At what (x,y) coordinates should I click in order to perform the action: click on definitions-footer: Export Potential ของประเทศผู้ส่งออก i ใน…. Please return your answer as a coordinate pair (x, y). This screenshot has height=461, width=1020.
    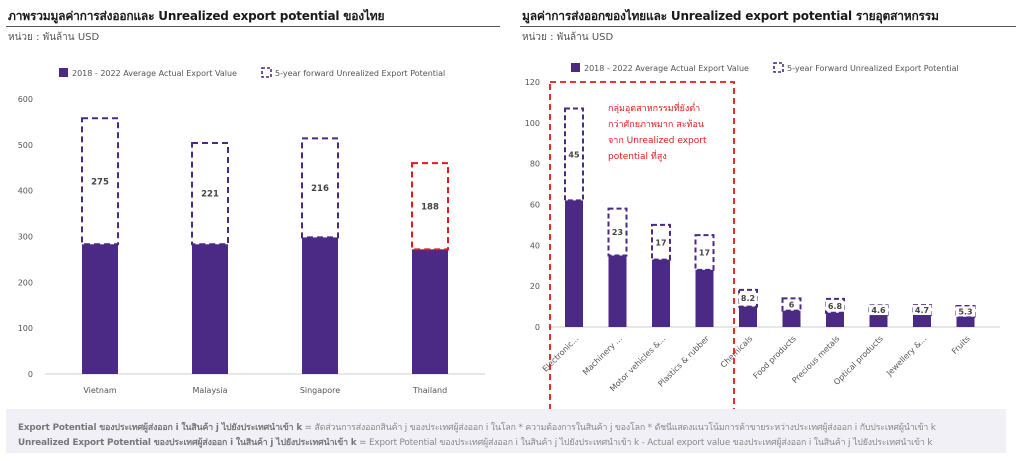
    Looking at the image, I should click on (506, 431).